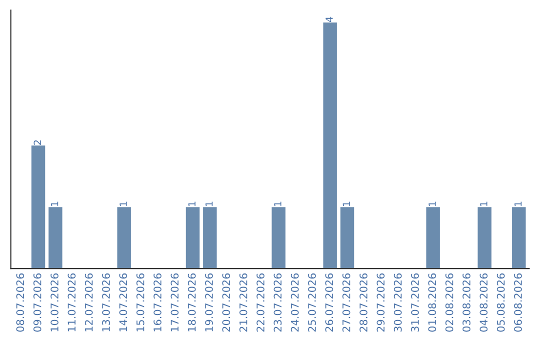 This screenshot has width=540, height=340. What do you see at coordinates (72, 302) in the screenshot?
I see `x-tick-label: 11.07.2026` at bounding box center [72, 302].